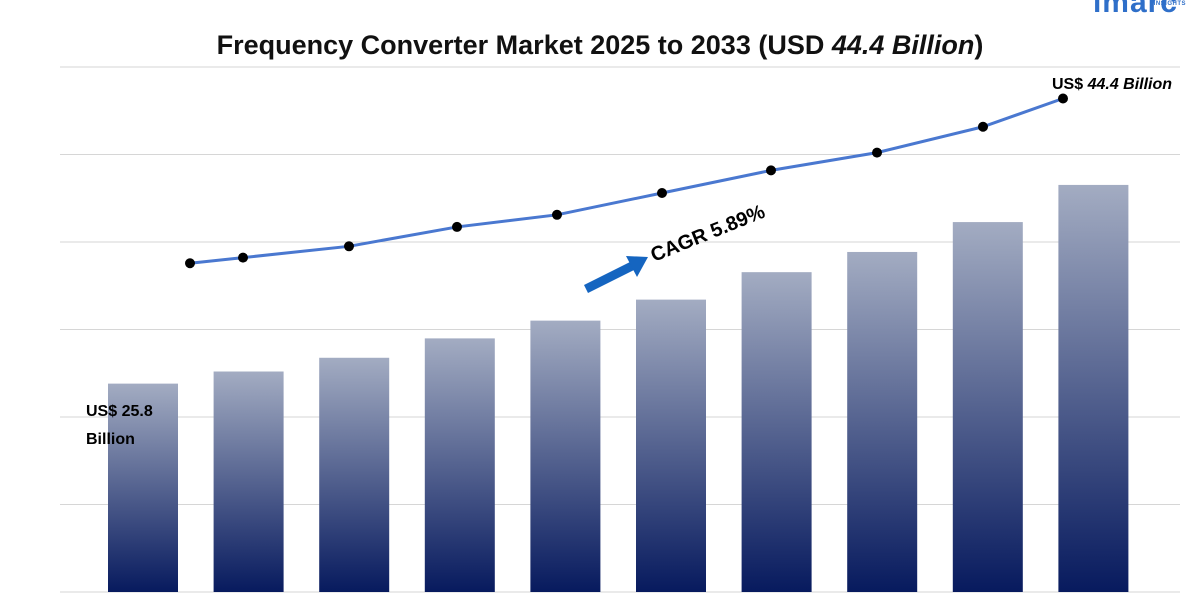 Image resolution: width=1200 pixels, height=600 pixels. What do you see at coordinates (1063, 98) in the screenshot?
I see `trend-point-2034` at bounding box center [1063, 98].